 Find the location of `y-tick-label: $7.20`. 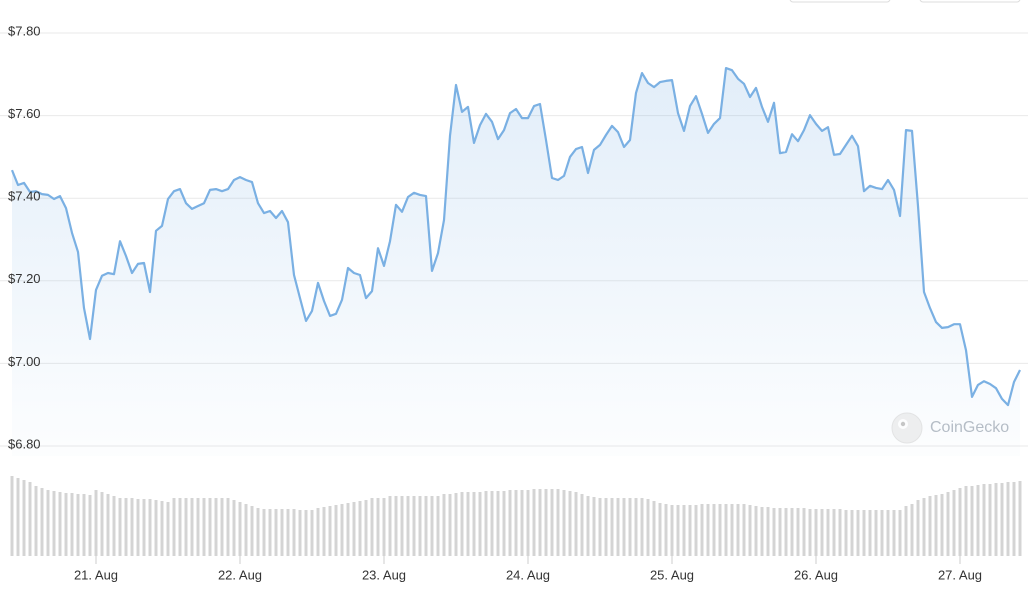

y-tick-label: $7.20 is located at coordinates (24, 278).